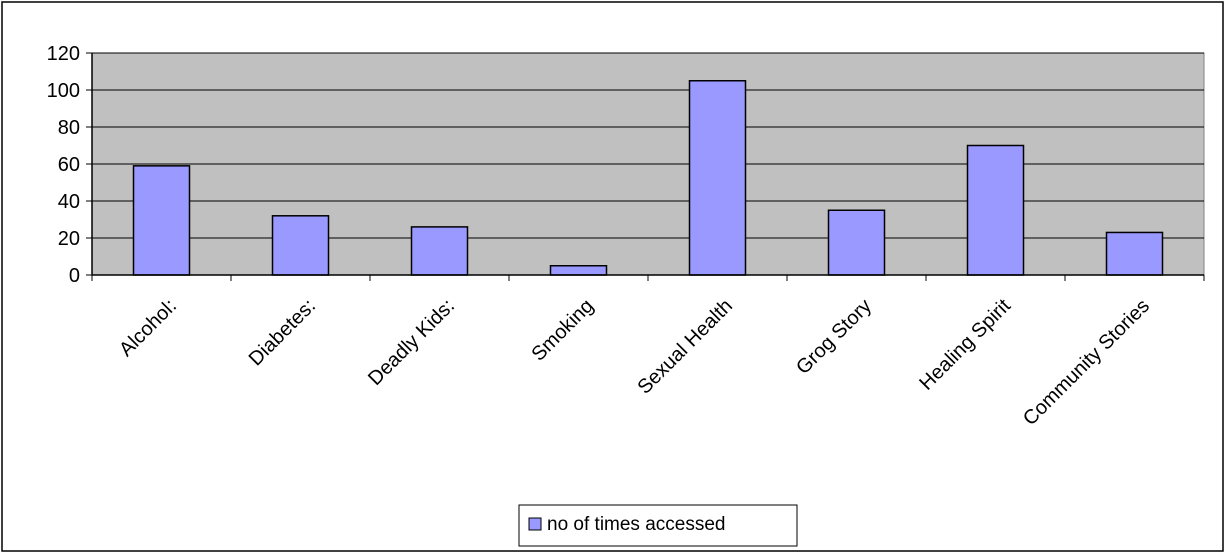  I want to click on y-tick-label: 60, so click(69, 165).